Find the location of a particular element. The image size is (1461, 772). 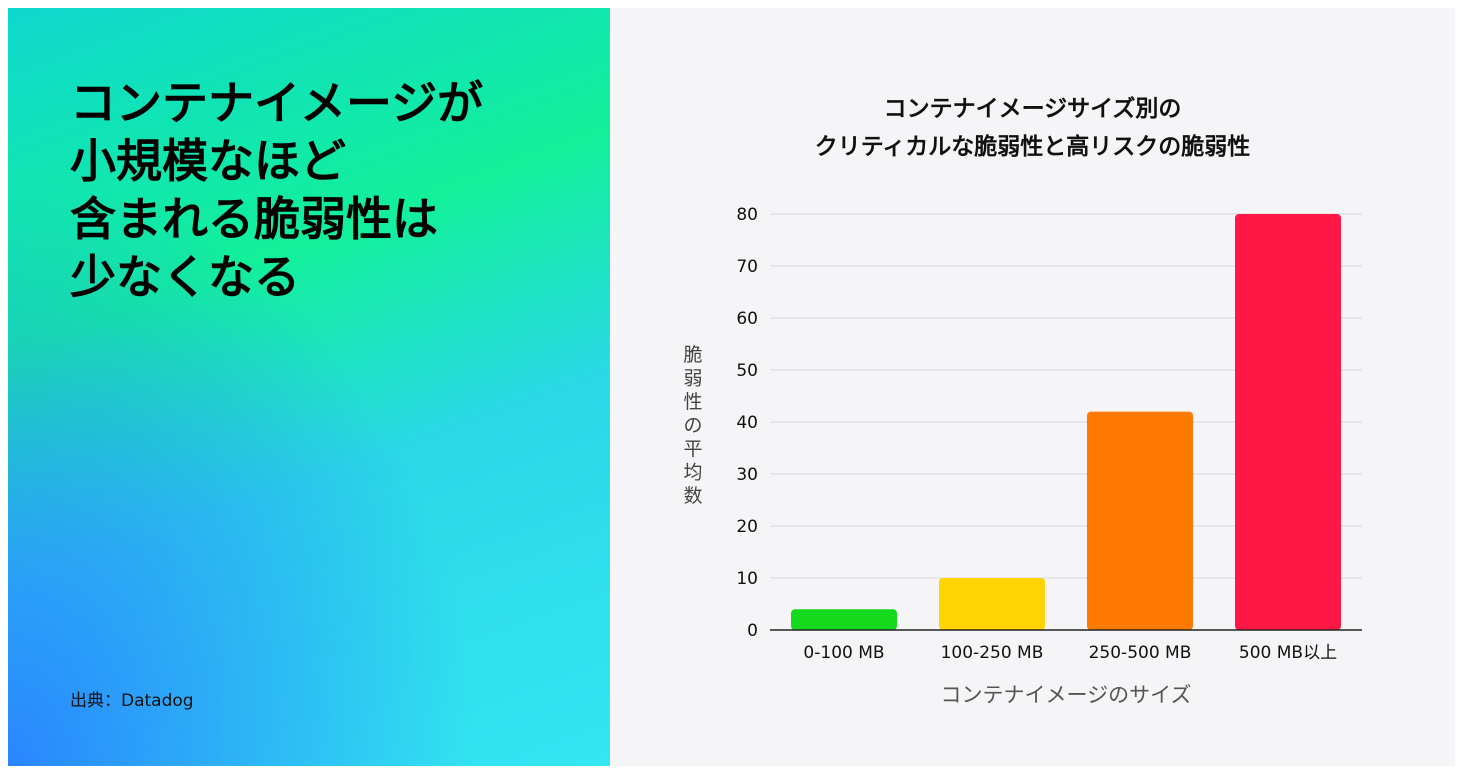

headline-line: 含まれる脆弱性は is located at coordinates (254, 219).